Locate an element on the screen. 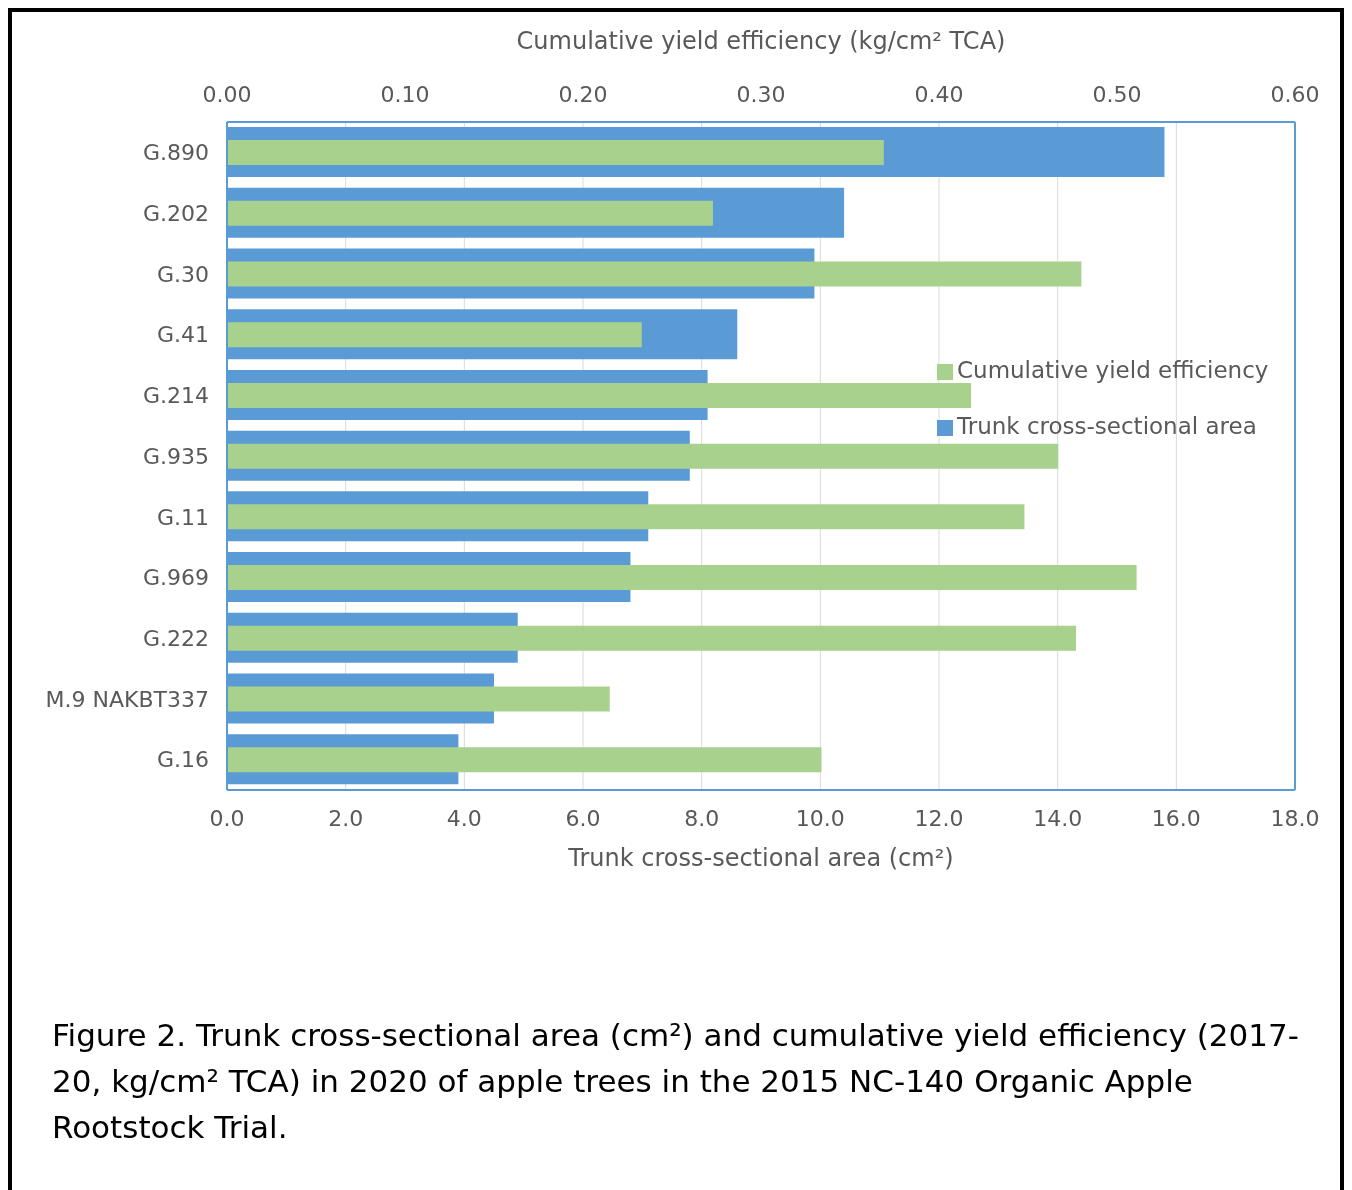 This screenshot has height=1190, width=1352. x-tick-label: 14.0 is located at coordinates (1058, 818).